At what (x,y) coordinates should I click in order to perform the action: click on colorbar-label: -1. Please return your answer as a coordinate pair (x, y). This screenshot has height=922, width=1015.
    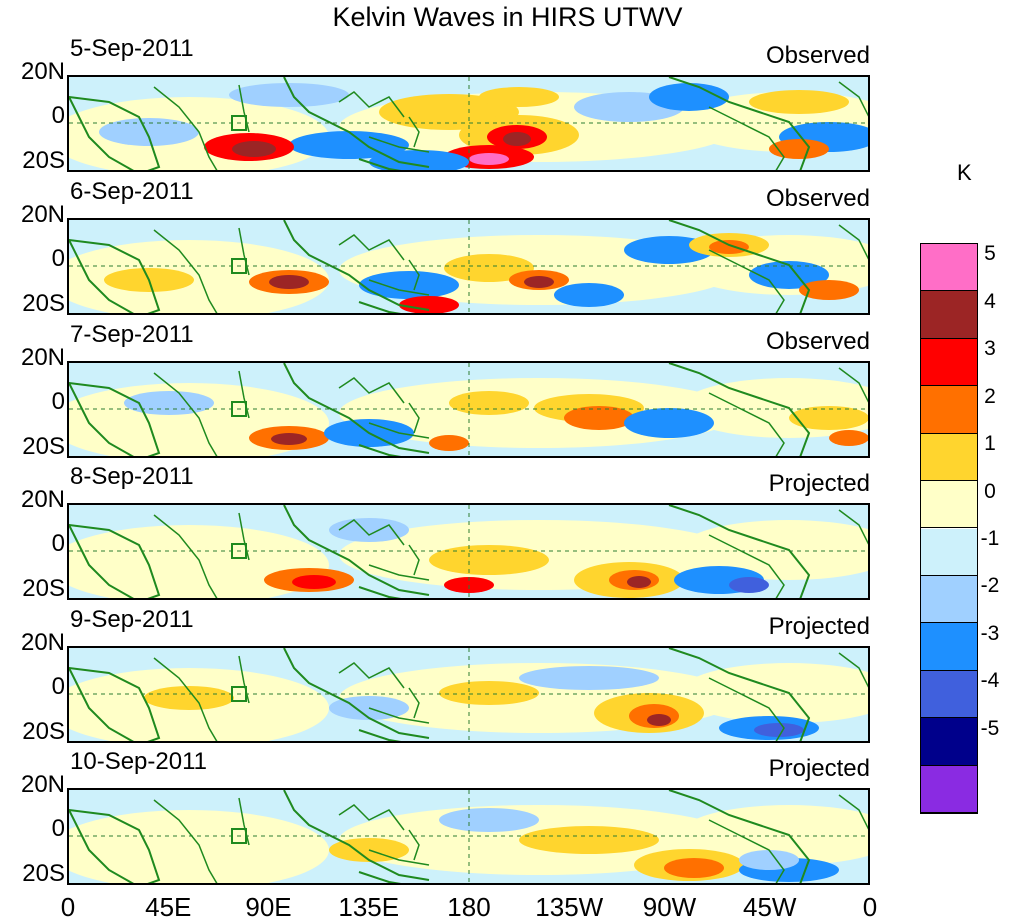
    Looking at the image, I should click on (990, 538).